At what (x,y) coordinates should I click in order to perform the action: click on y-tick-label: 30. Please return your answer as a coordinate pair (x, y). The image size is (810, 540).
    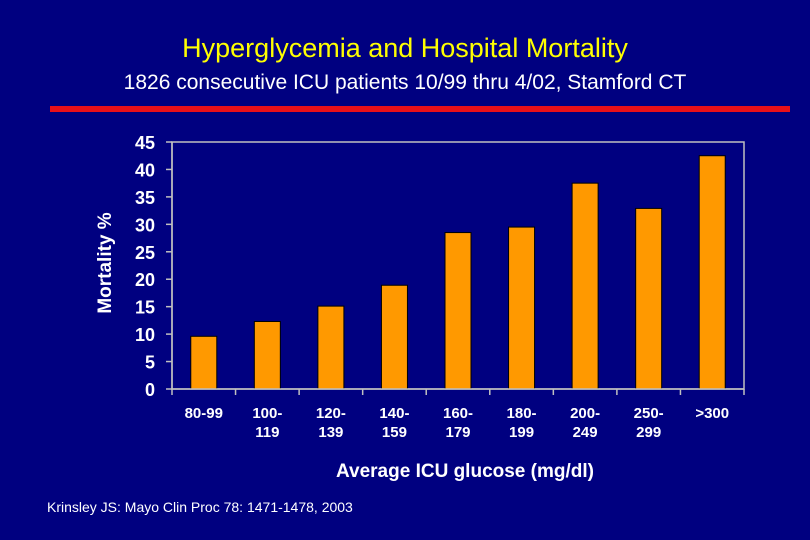
    Looking at the image, I should click on (145, 225).